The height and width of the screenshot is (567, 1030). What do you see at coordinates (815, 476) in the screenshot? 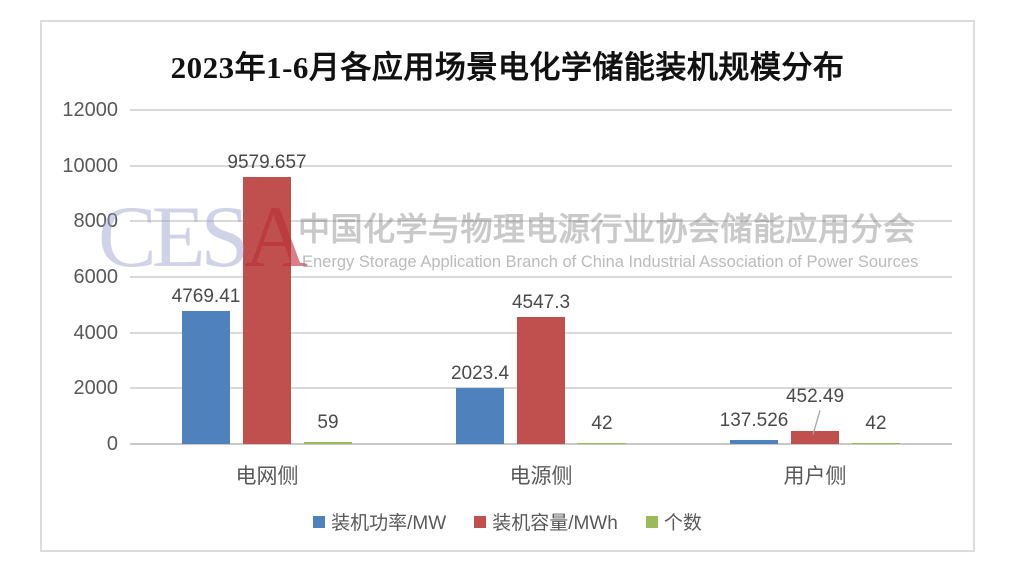
I see `x-axis-category-label: 用户侧` at bounding box center [815, 476].